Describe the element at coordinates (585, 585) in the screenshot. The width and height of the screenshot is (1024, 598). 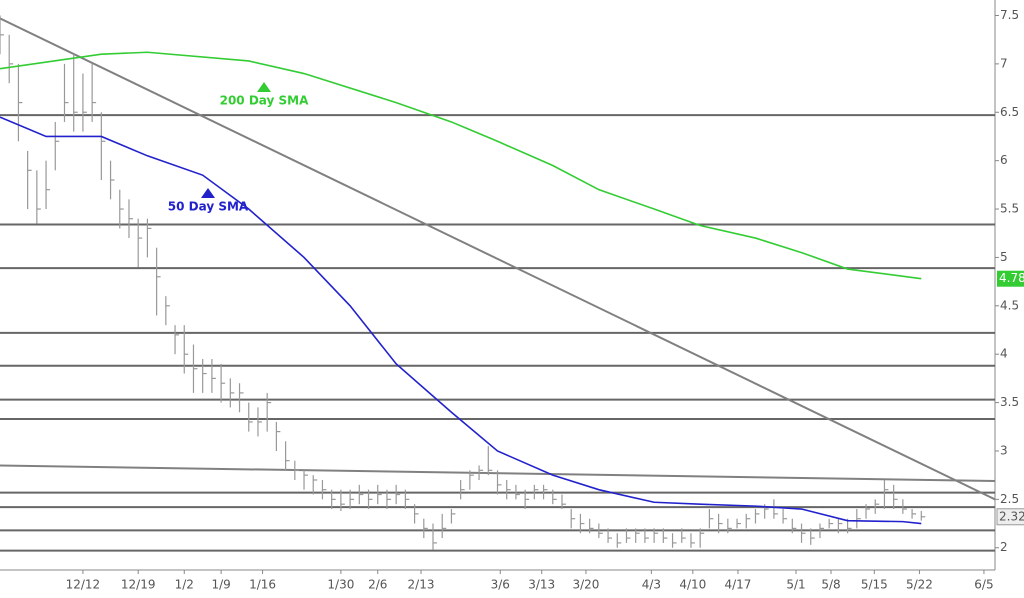
I see `x-tick-label: 3/20` at that location.